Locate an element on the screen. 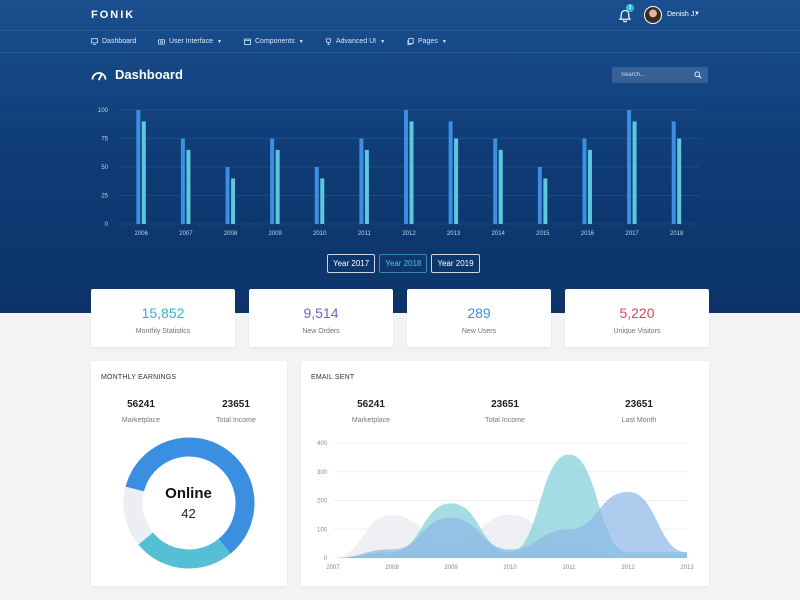 Image resolution: width=800 pixels, height=600 pixels. year-2019-button: Year 2019 is located at coordinates (455, 263).